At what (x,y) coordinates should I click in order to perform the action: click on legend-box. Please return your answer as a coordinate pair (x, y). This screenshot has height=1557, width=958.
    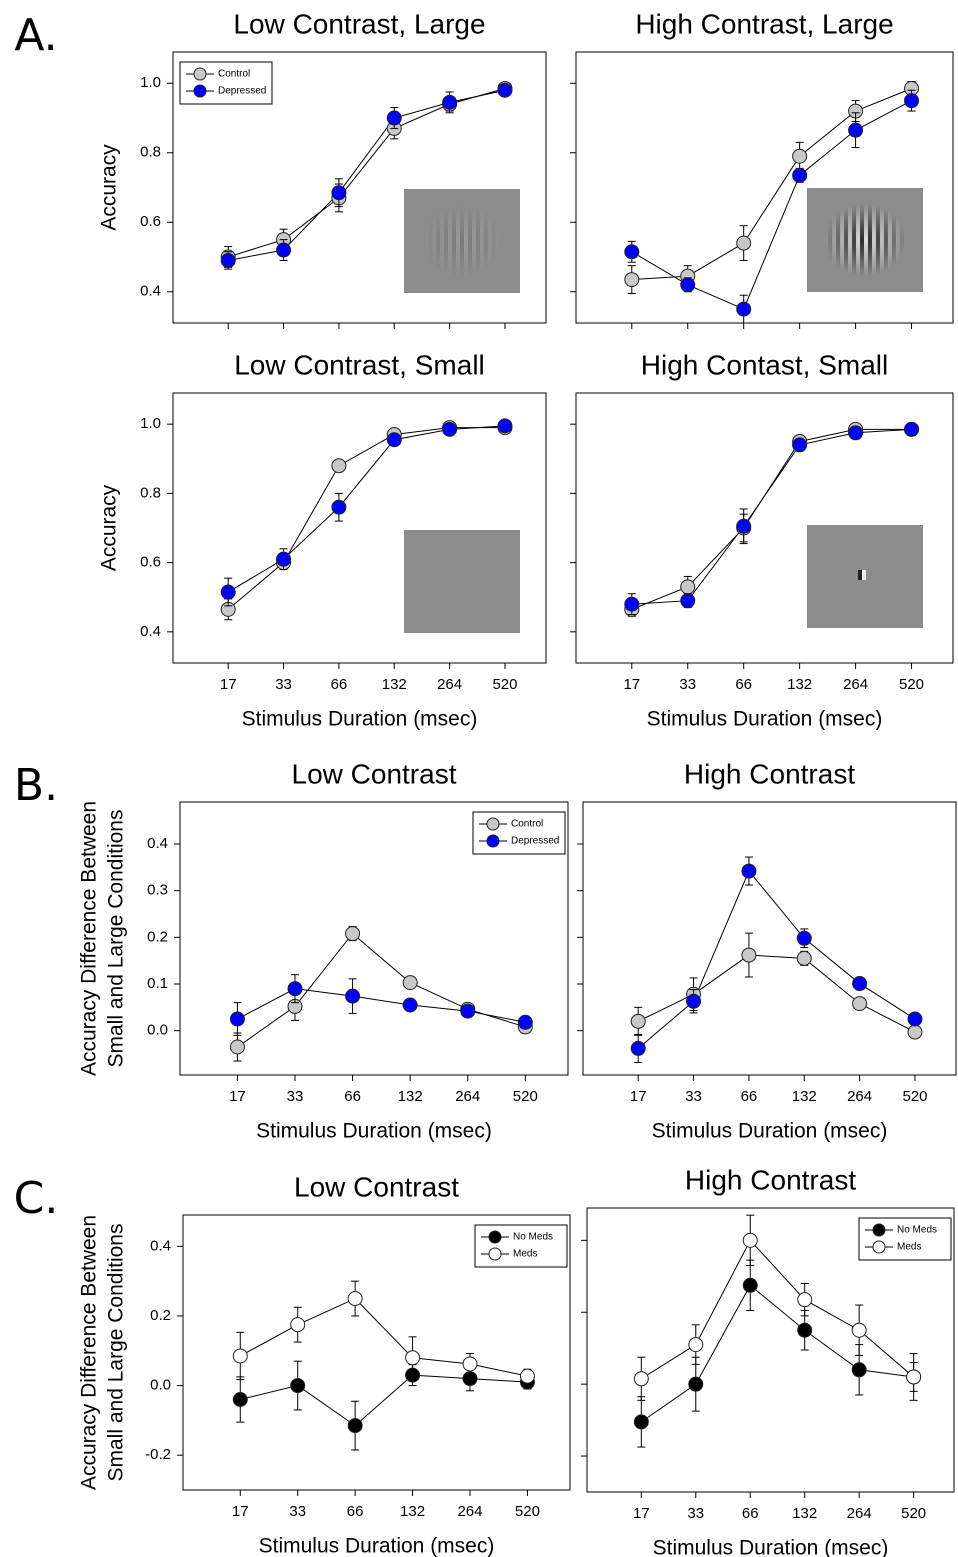
    Looking at the image, I should click on (521, 1246).